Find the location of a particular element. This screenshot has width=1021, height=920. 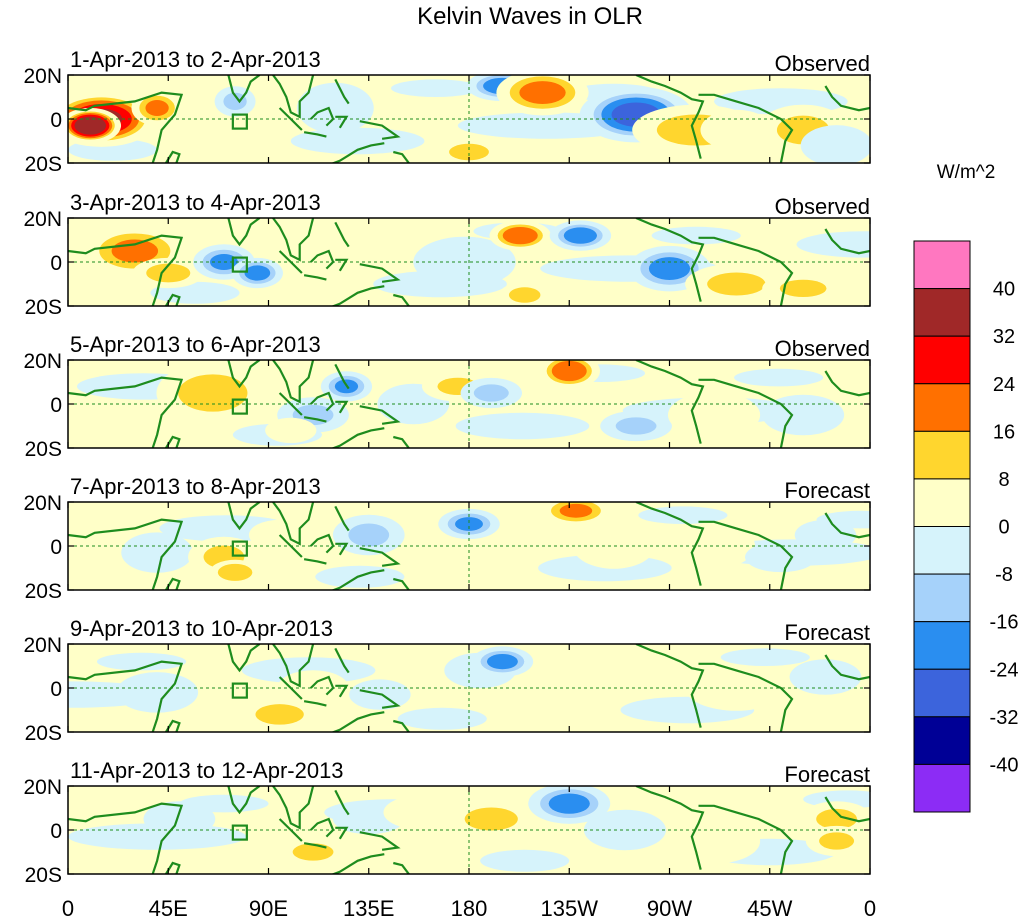

x-tick-label: 135W is located at coordinates (570, 908).